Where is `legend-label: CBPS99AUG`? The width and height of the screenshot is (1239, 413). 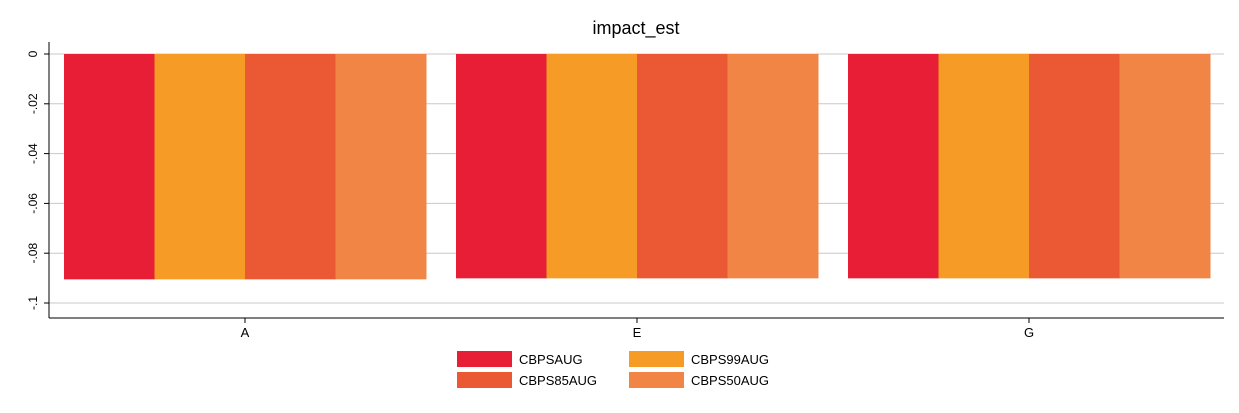
legend-label: CBPS99AUG is located at coordinates (730, 359).